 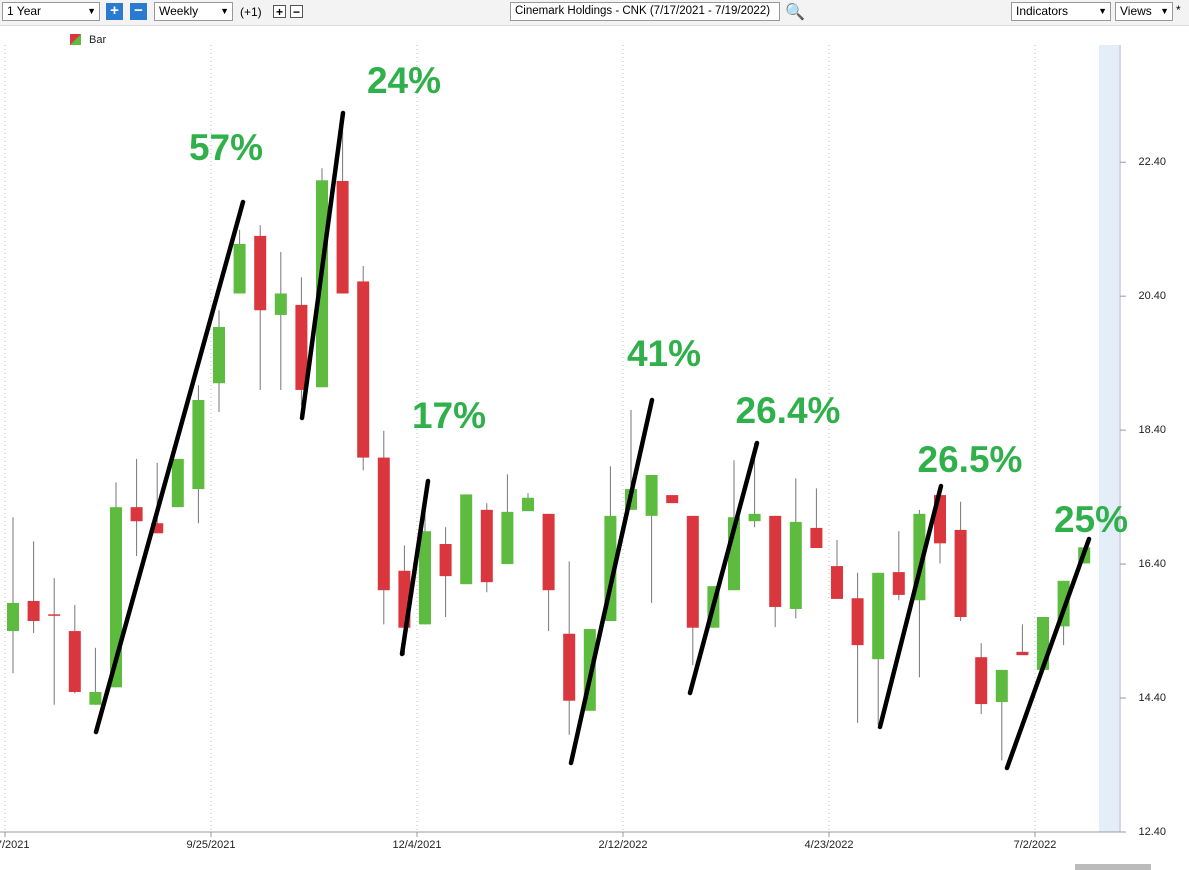 What do you see at coordinates (226, 147) in the screenshot?
I see `annotation: 57%` at bounding box center [226, 147].